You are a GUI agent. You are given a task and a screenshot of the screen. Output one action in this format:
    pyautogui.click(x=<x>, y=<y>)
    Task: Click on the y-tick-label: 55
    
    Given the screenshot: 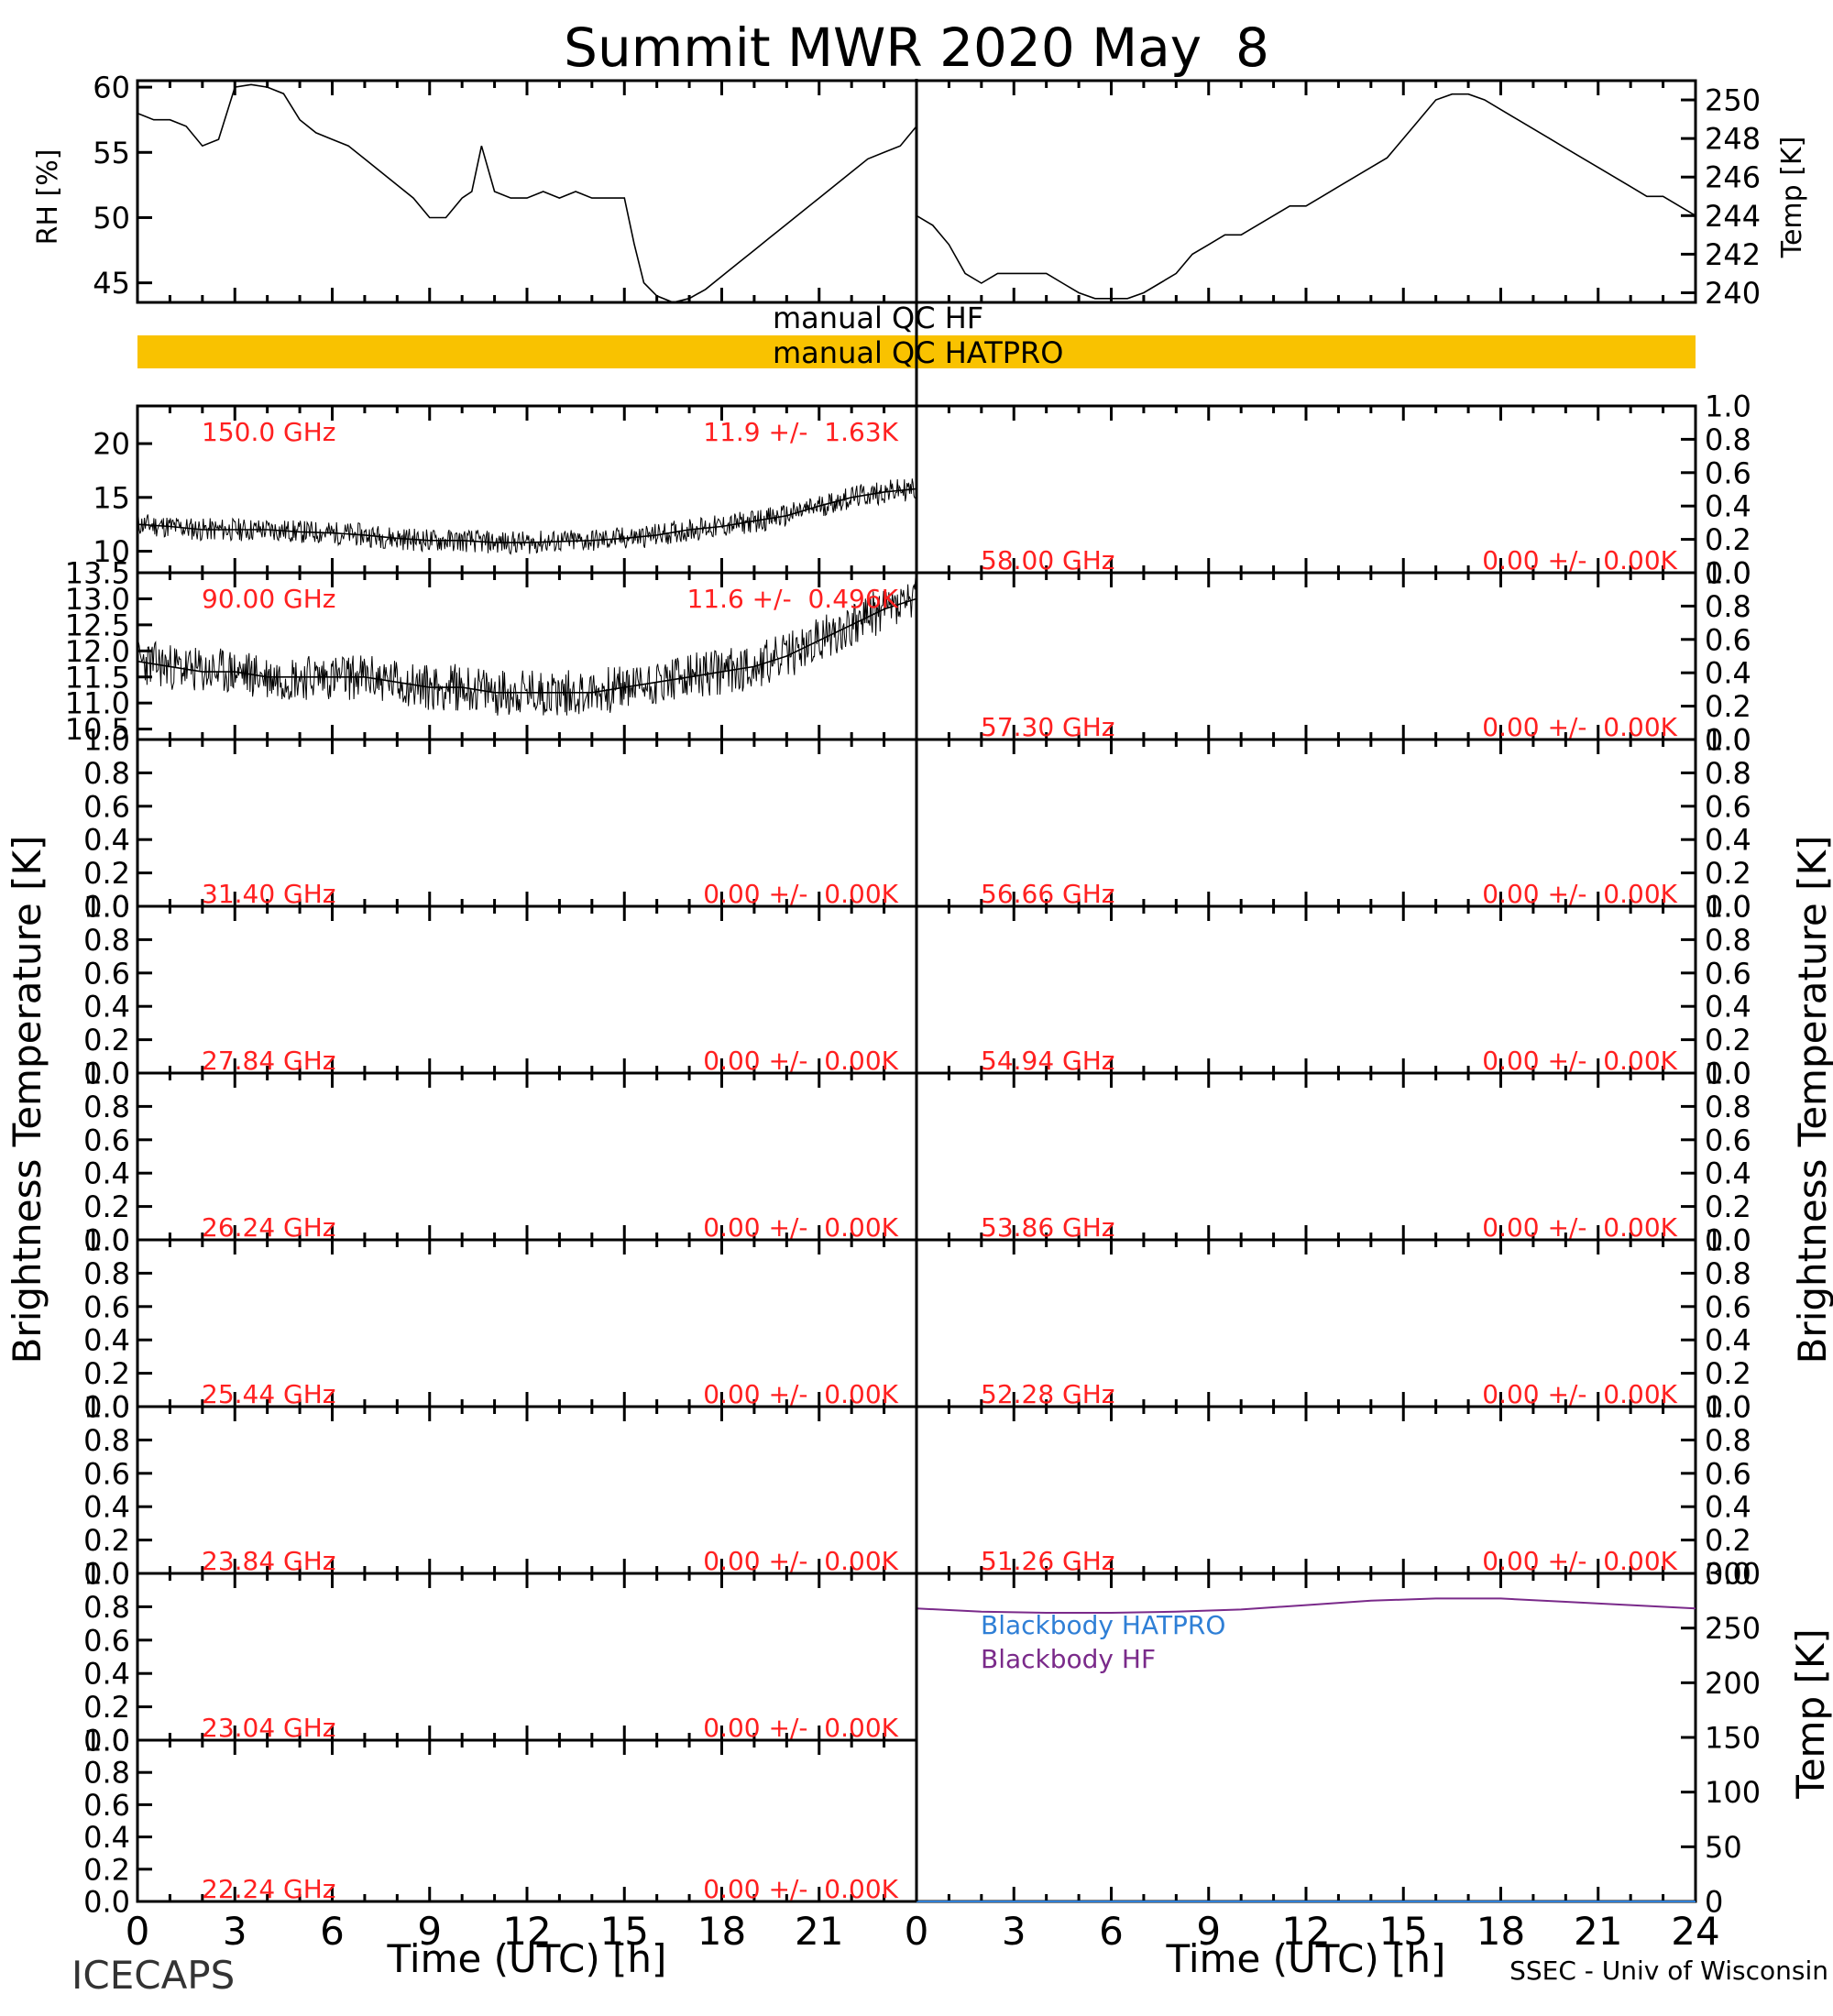 What is the action you would take?
    pyautogui.click(x=111, y=153)
    